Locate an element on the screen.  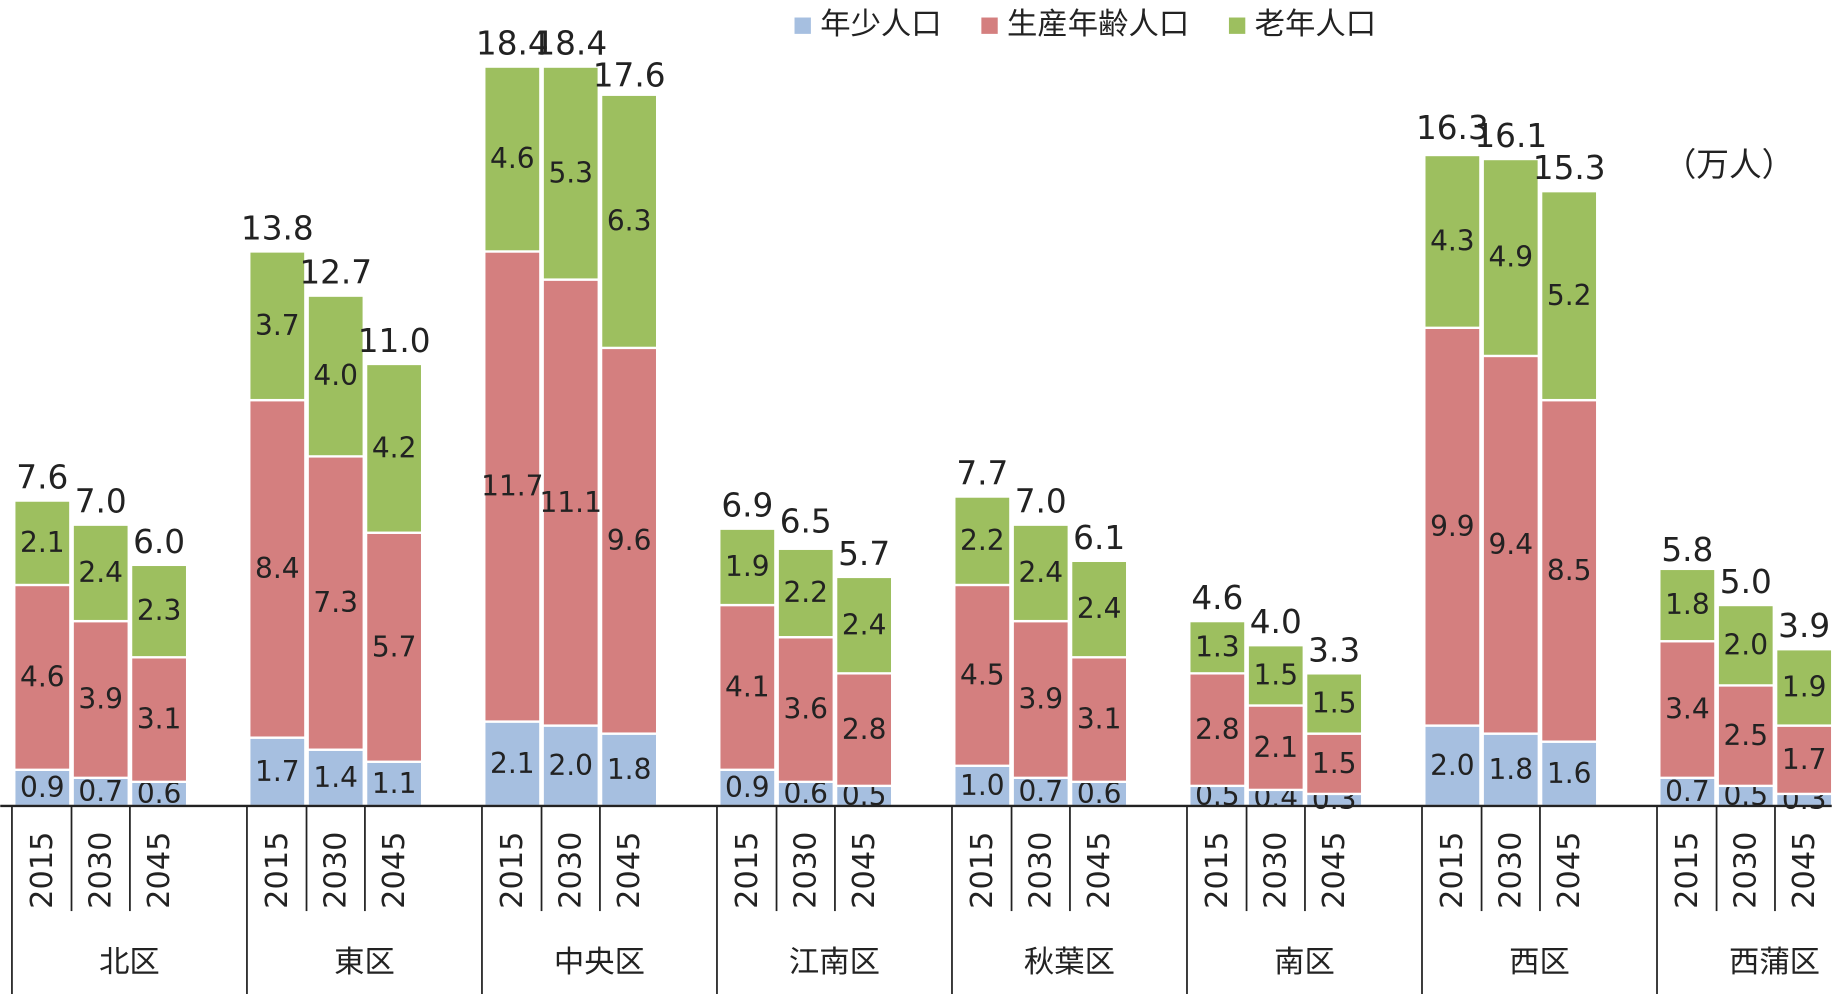
total-label: 18.4 is located at coordinates (512, 44).